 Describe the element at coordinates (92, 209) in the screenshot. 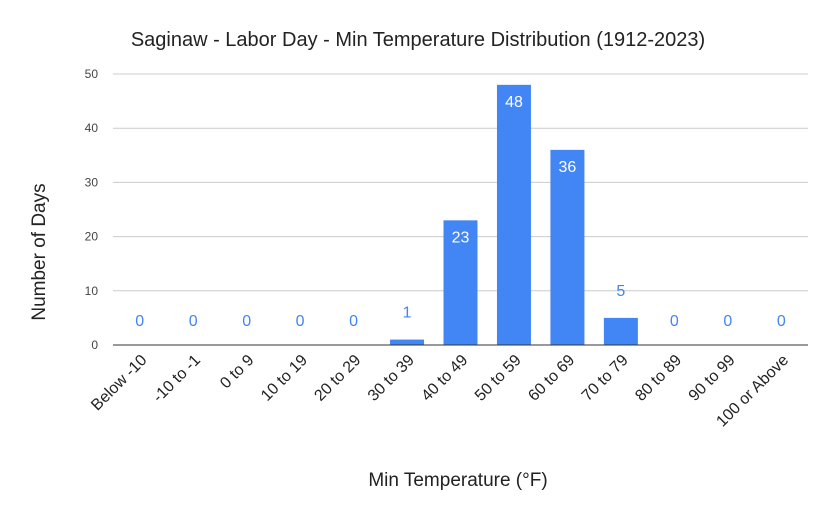

I see `y-axis-ticks: 0 10 20 30 40 50` at that location.